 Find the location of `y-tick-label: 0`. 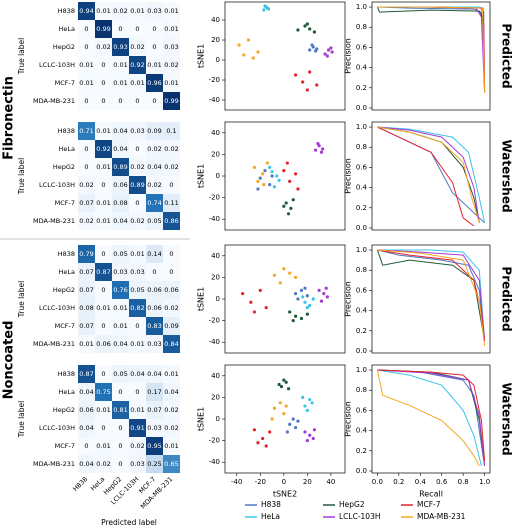

y-tick-label: 0 is located at coordinates (218, 176).